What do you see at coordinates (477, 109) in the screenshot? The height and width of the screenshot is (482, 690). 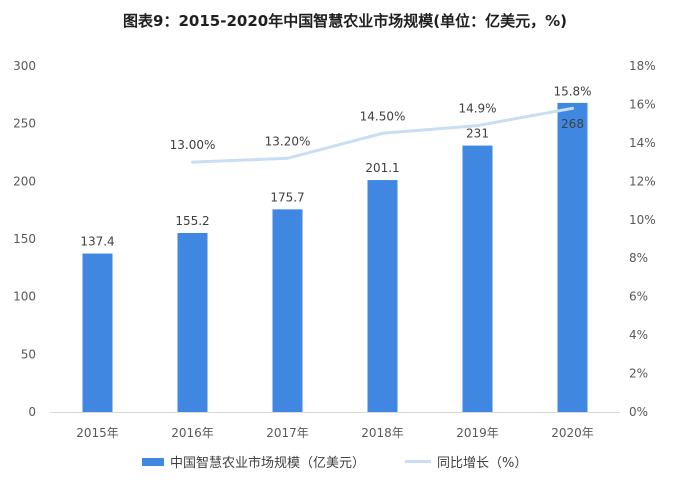 I see `growth-data-label: 14.9%` at bounding box center [477, 109].